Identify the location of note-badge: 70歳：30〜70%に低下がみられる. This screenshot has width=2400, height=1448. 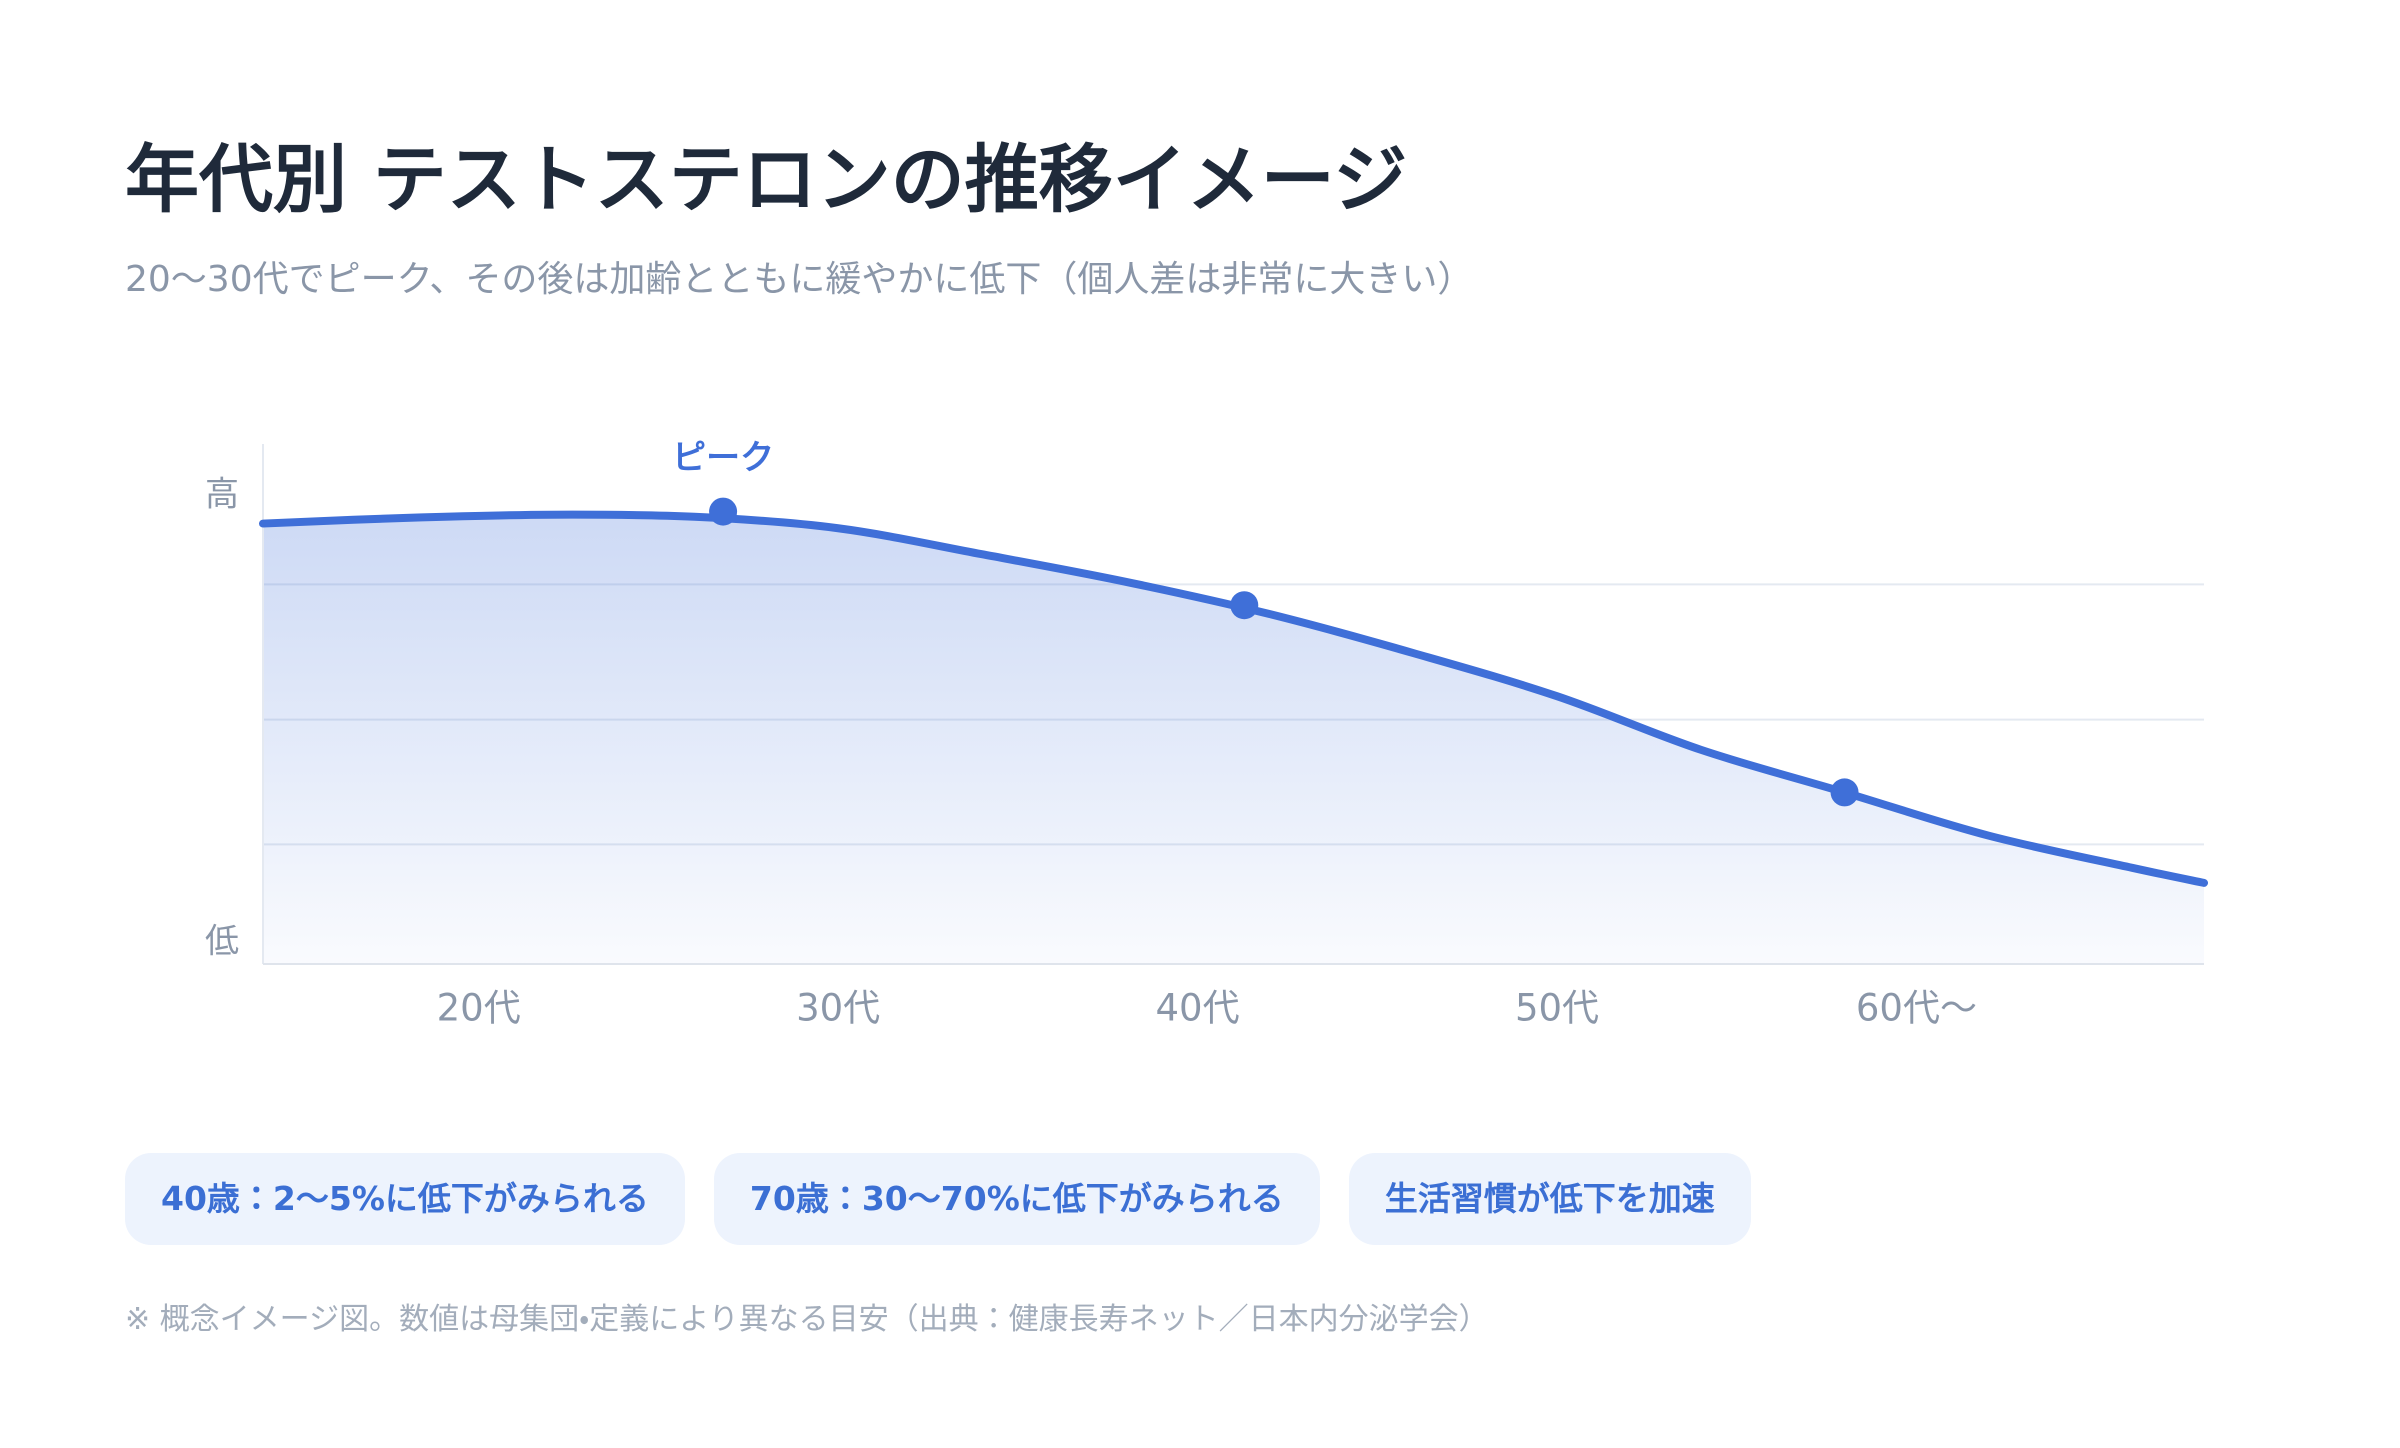
(1016, 1199).